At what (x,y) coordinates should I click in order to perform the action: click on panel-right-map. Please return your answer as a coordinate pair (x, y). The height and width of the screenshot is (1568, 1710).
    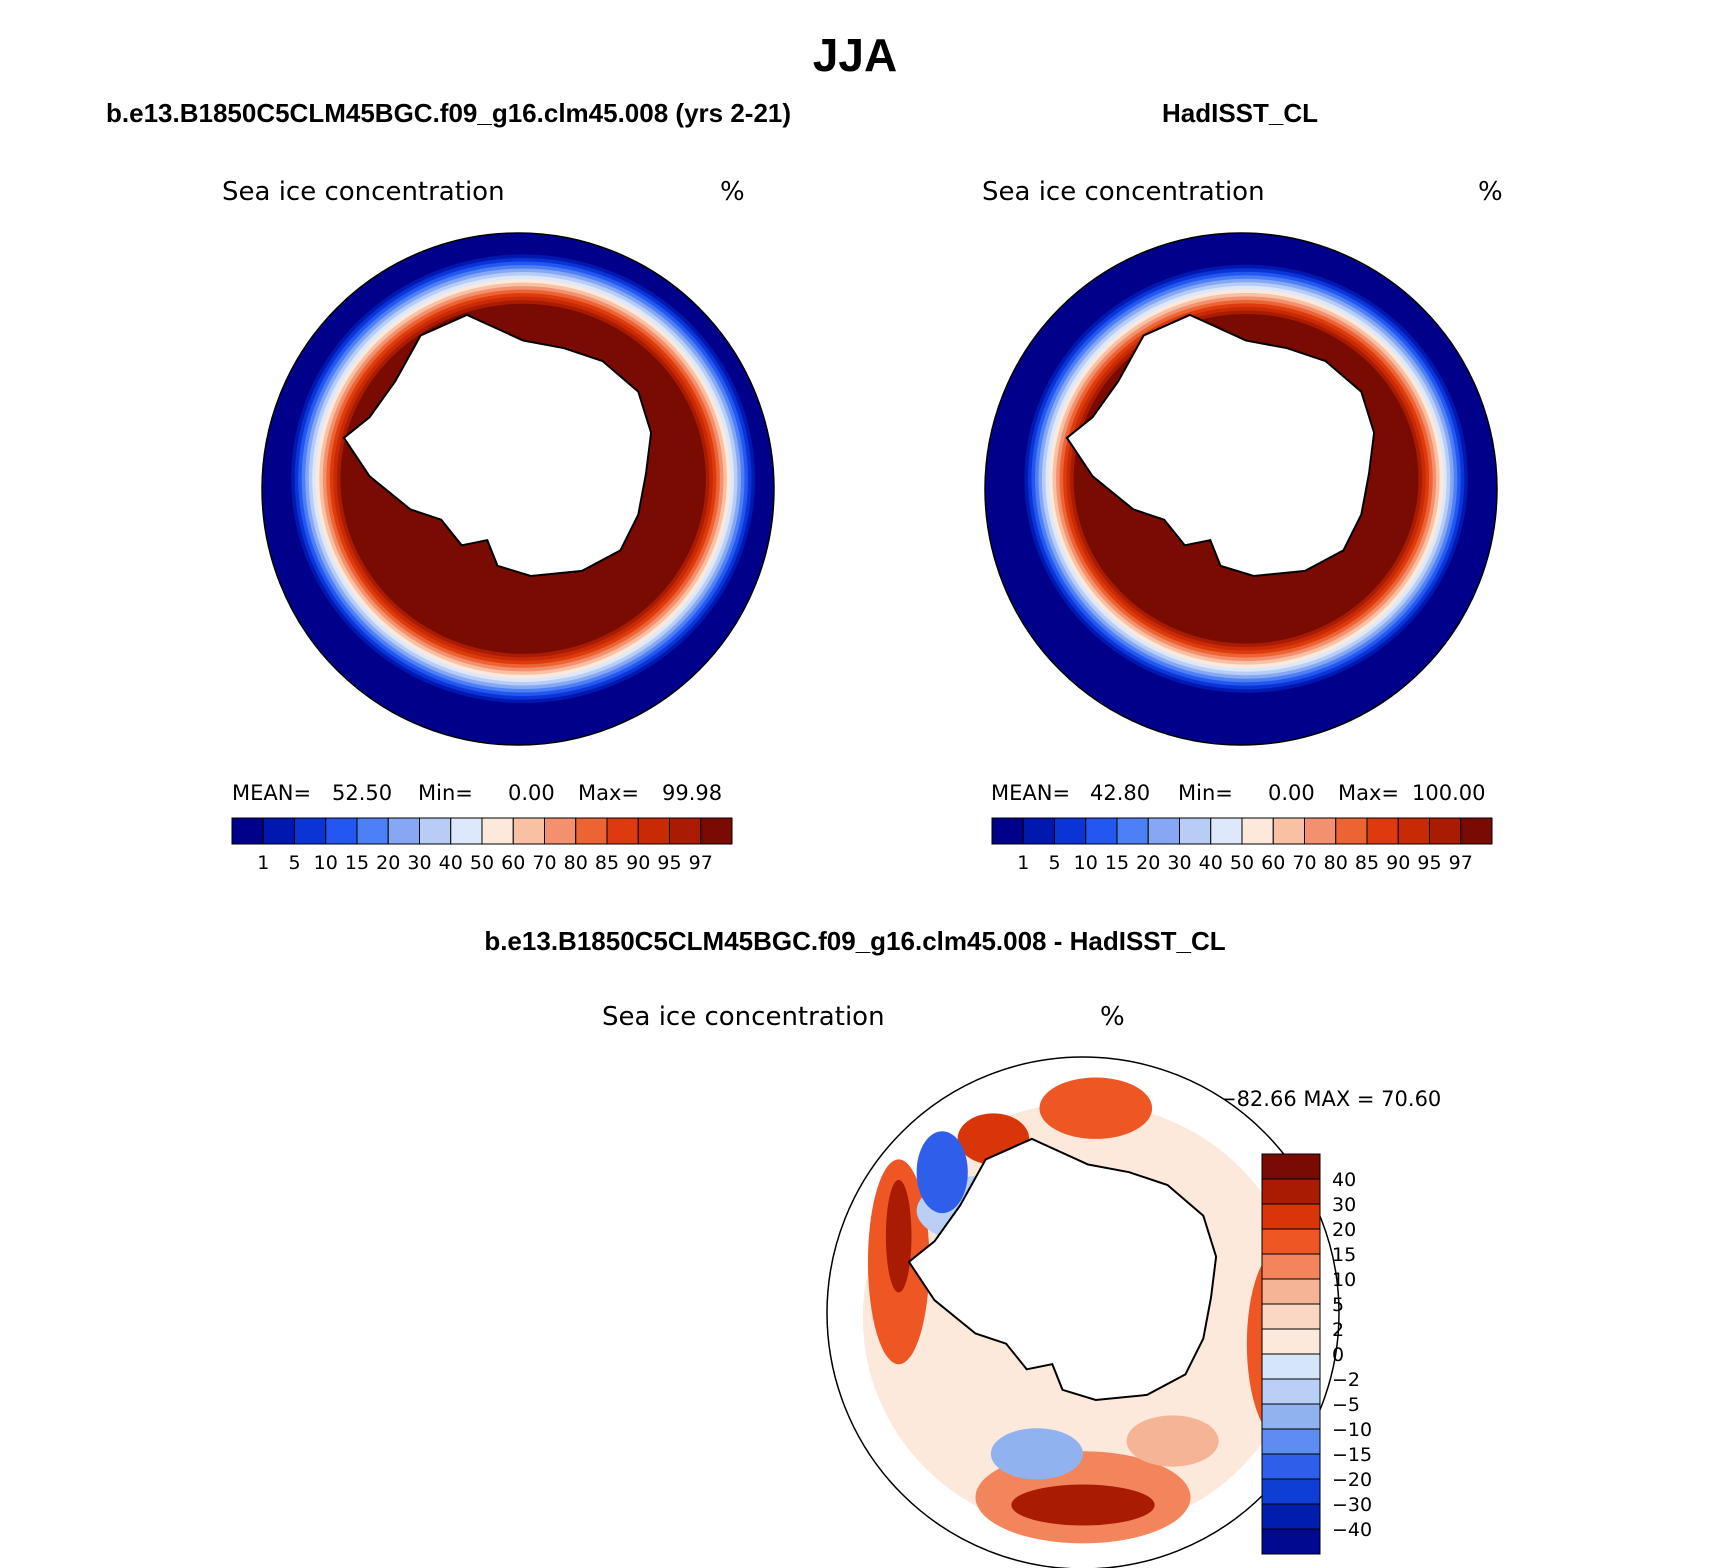
    Looking at the image, I should click on (1241, 489).